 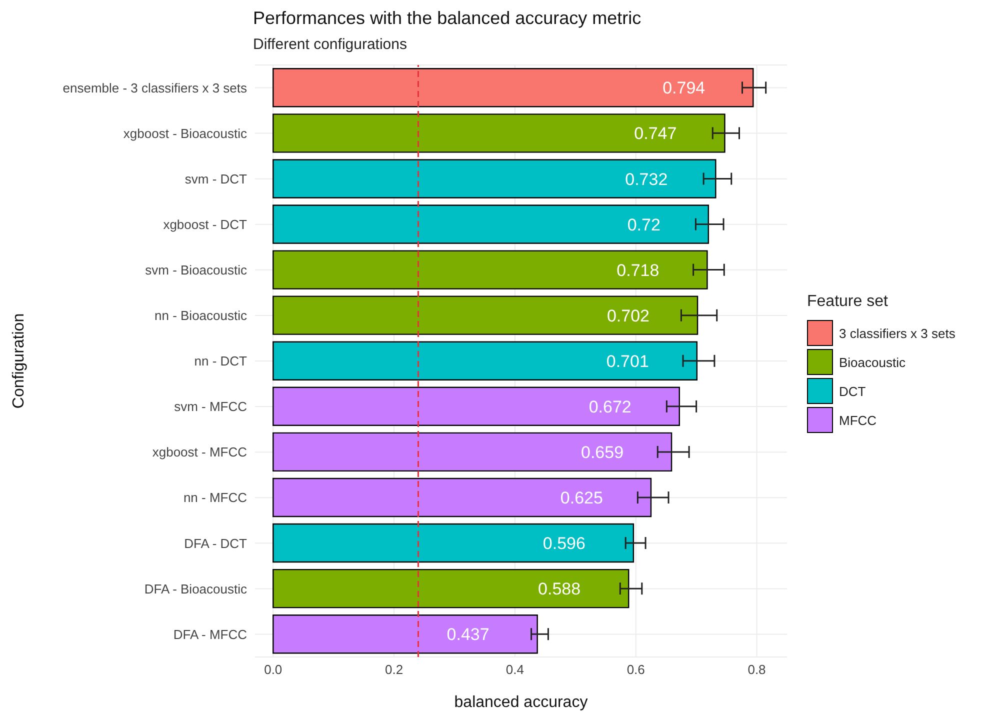 I want to click on y-axis-title: Configuration, so click(x=19, y=361).